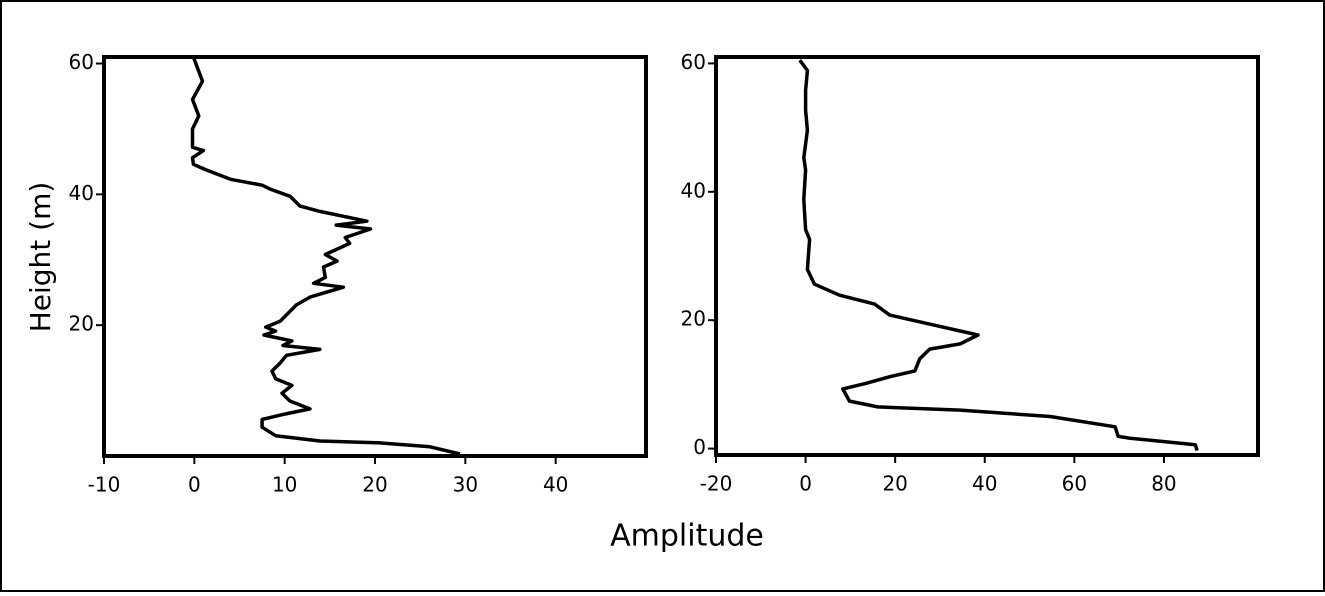 This screenshot has height=596, width=1325. I want to click on y-axis-label: Height (m), so click(40, 257).